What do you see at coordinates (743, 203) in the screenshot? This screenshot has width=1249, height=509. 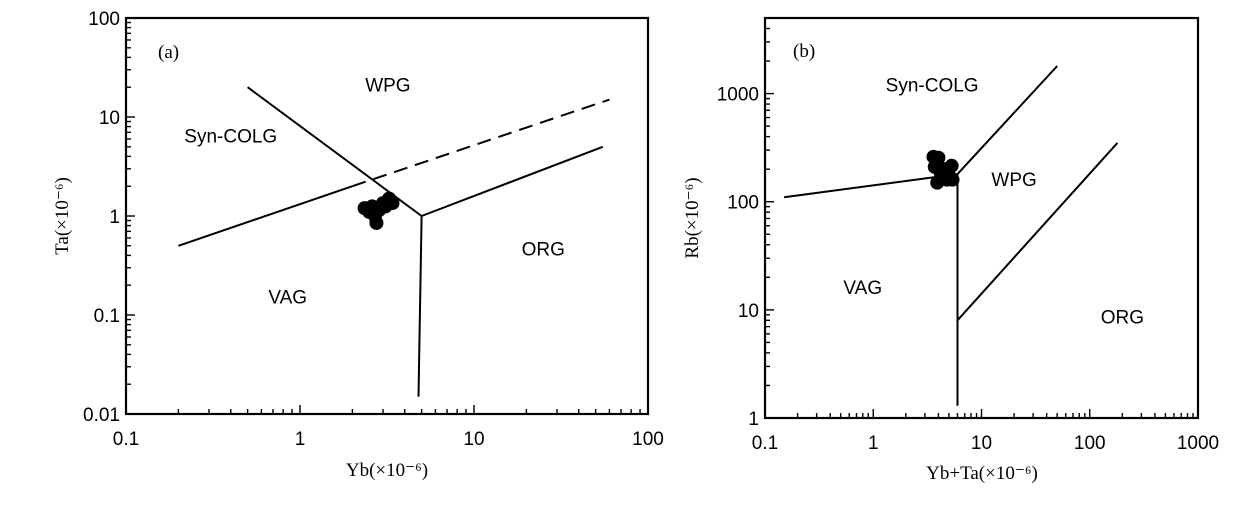 I see `panel-b-y-tick-label: 100` at bounding box center [743, 203].